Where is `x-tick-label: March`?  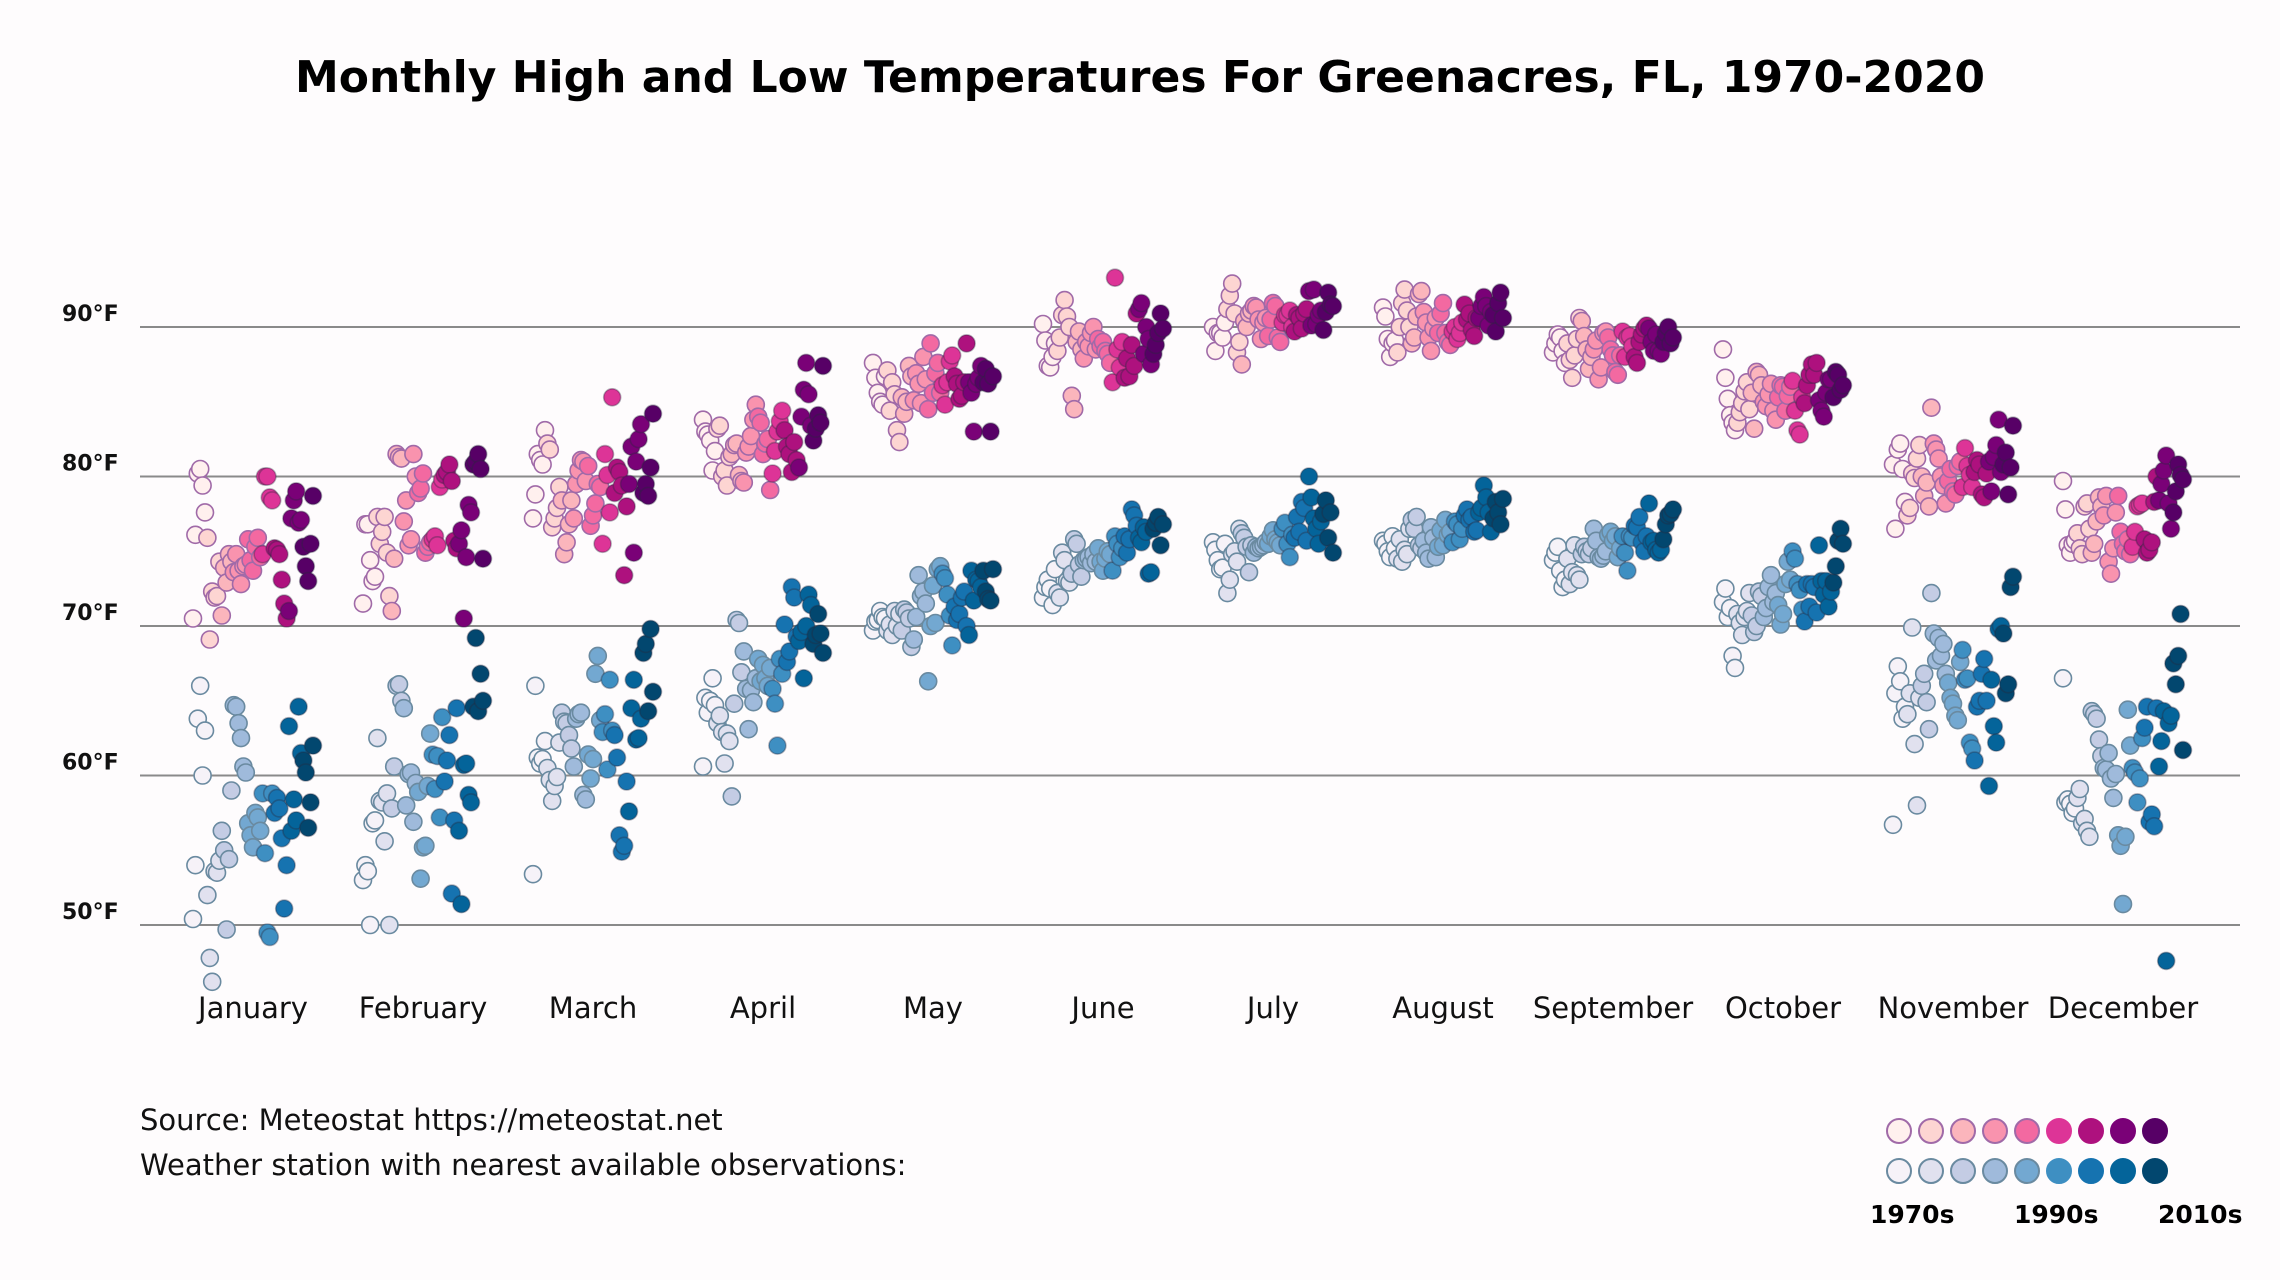 x-tick-label: March is located at coordinates (593, 1008).